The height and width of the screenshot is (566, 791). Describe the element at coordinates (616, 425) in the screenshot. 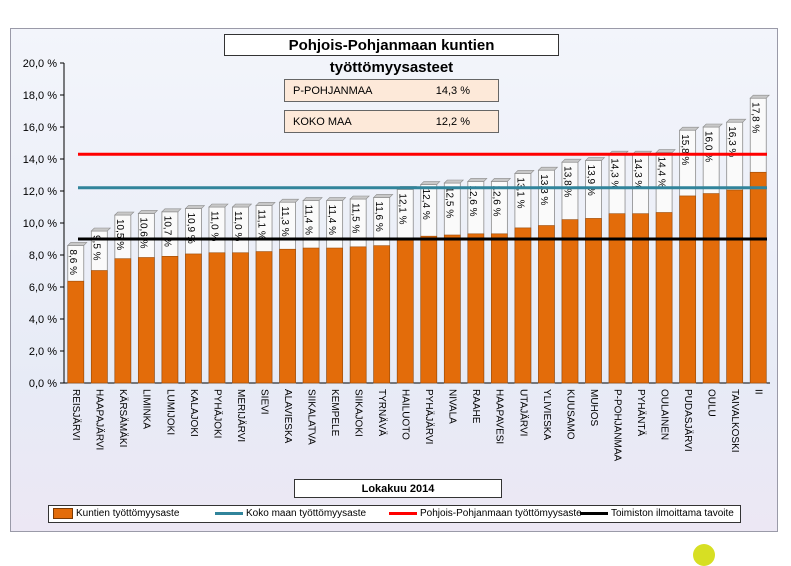

I see `category-label: P-POHJANMAA` at that location.